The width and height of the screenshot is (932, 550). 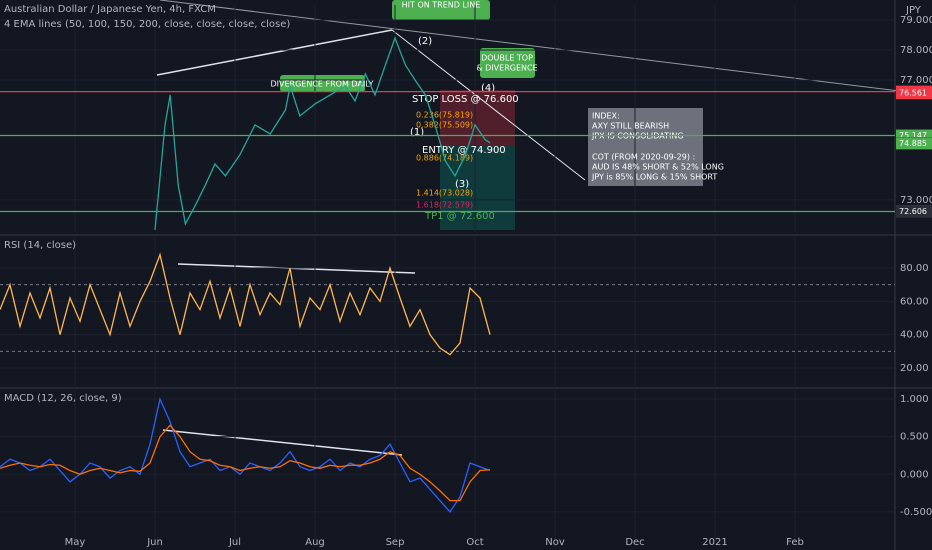 What do you see at coordinates (916, 512) in the screenshot?
I see `y-tick-label: -0.500` at bounding box center [916, 512].